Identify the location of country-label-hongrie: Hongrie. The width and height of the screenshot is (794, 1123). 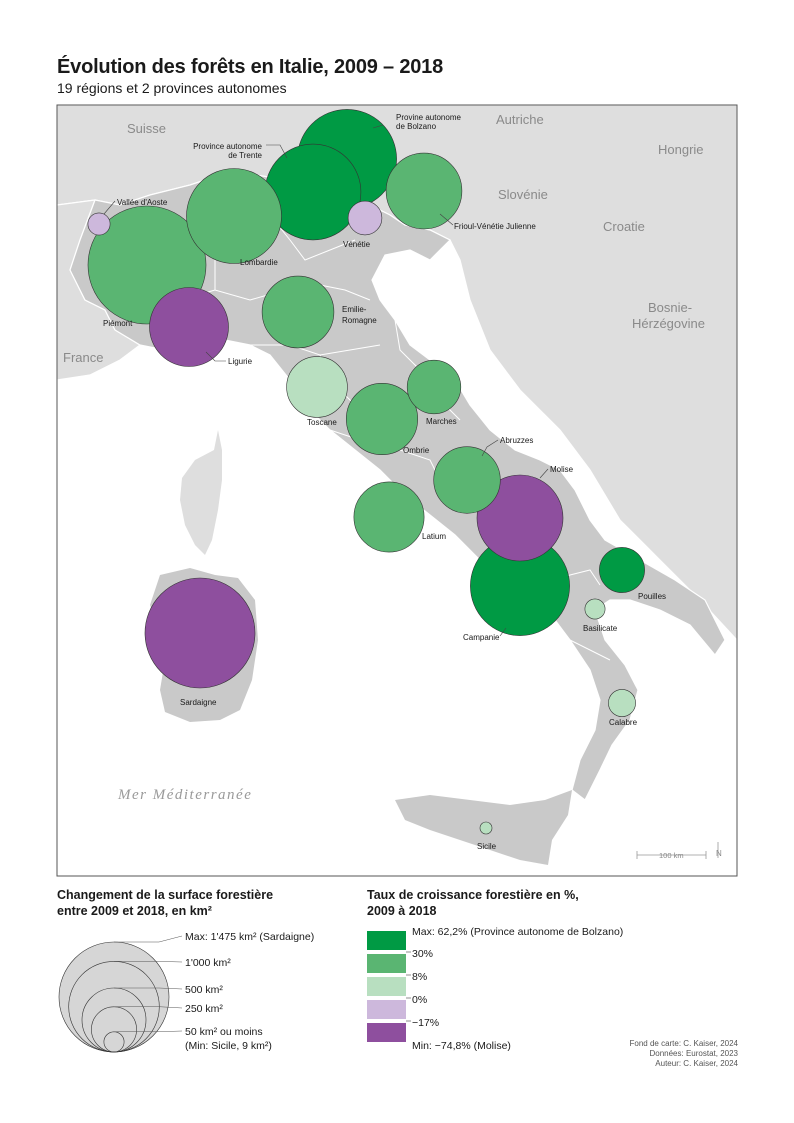
(681, 149).